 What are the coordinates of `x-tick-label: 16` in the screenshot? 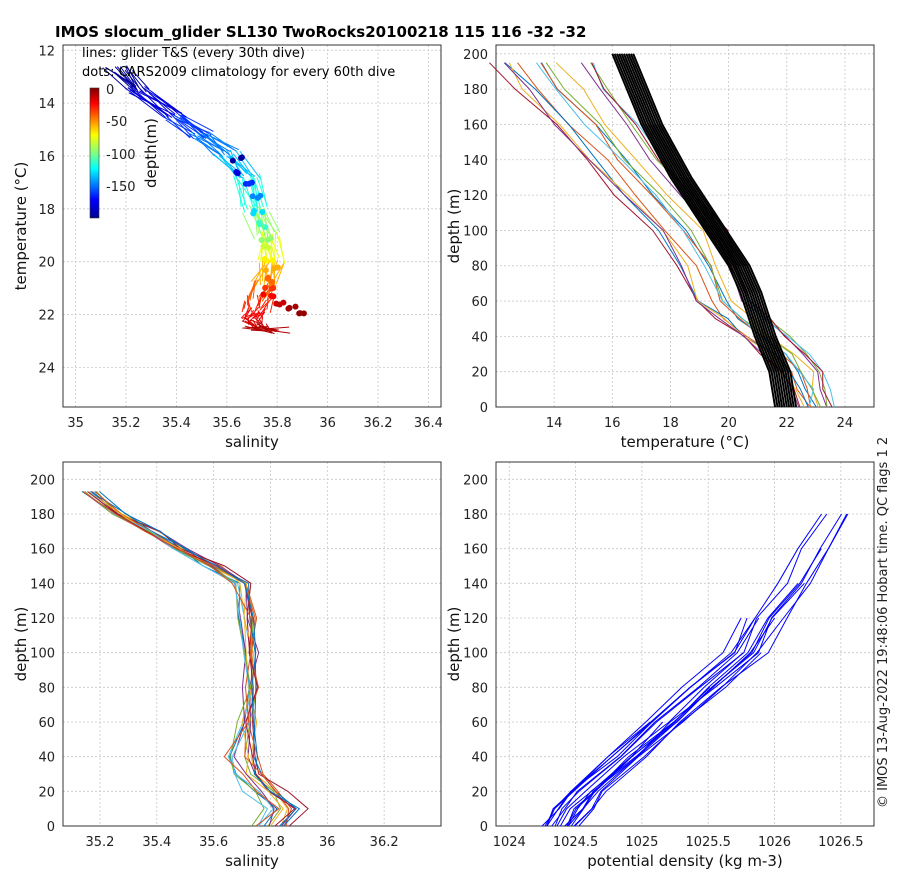 It's located at (612, 423).